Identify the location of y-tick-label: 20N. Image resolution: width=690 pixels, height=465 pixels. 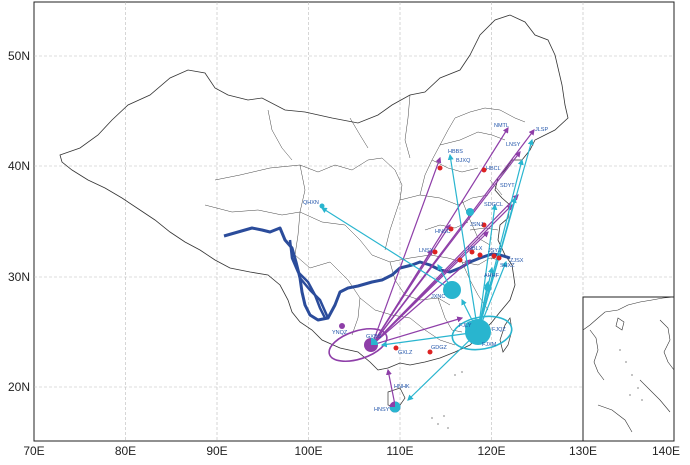
(19, 387).